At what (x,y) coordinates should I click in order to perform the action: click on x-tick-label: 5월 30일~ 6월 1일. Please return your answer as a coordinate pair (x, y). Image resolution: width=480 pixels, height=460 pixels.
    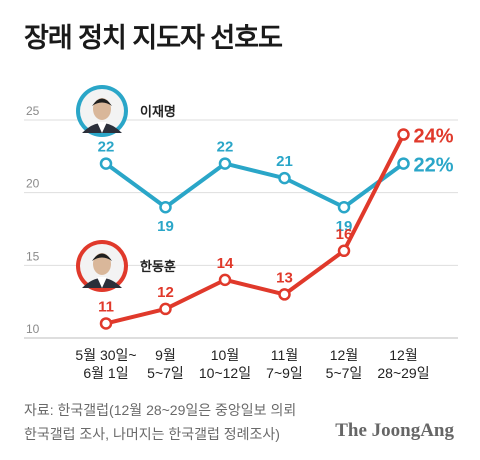
    Looking at the image, I should click on (105, 364).